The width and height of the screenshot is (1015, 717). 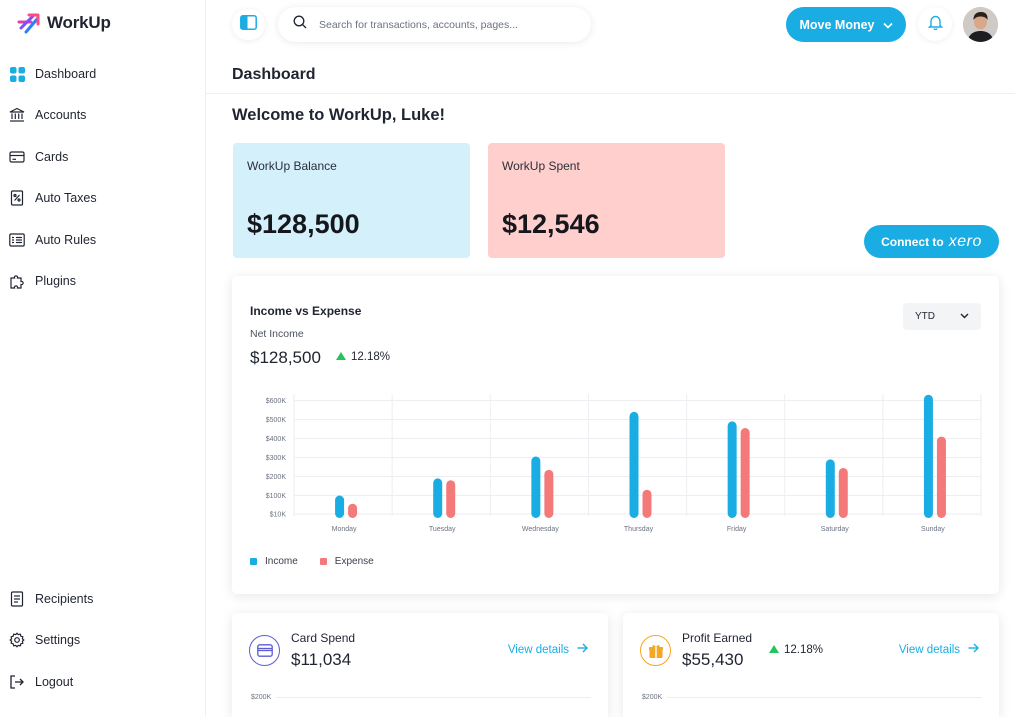 What do you see at coordinates (344, 529) in the screenshot?
I see `x-tick-label: Monday` at bounding box center [344, 529].